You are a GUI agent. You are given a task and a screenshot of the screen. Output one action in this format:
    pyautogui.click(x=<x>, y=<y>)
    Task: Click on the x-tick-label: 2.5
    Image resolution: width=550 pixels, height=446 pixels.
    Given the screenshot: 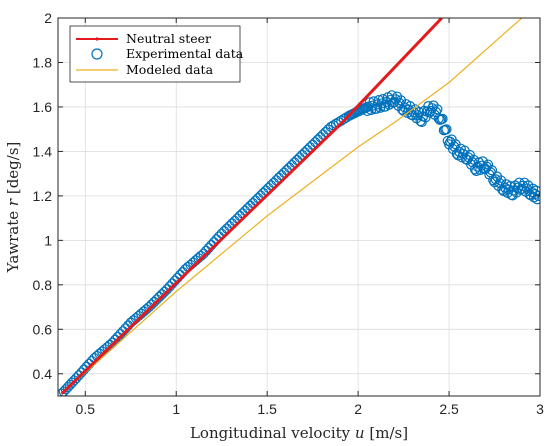 What is the action you would take?
    pyautogui.click(x=449, y=409)
    